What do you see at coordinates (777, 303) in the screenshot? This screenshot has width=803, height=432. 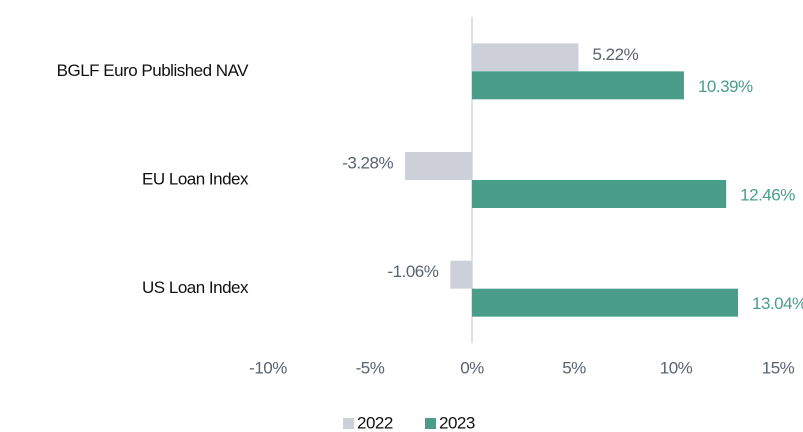 I see `value-label: 13.04%` at bounding box center [777, 303].